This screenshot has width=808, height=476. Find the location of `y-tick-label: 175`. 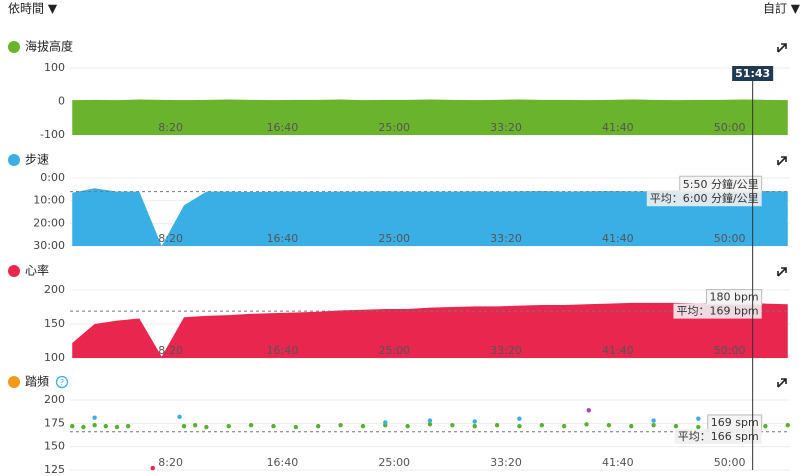

y-tick-label: 175 is located at coordinates (54, 422).